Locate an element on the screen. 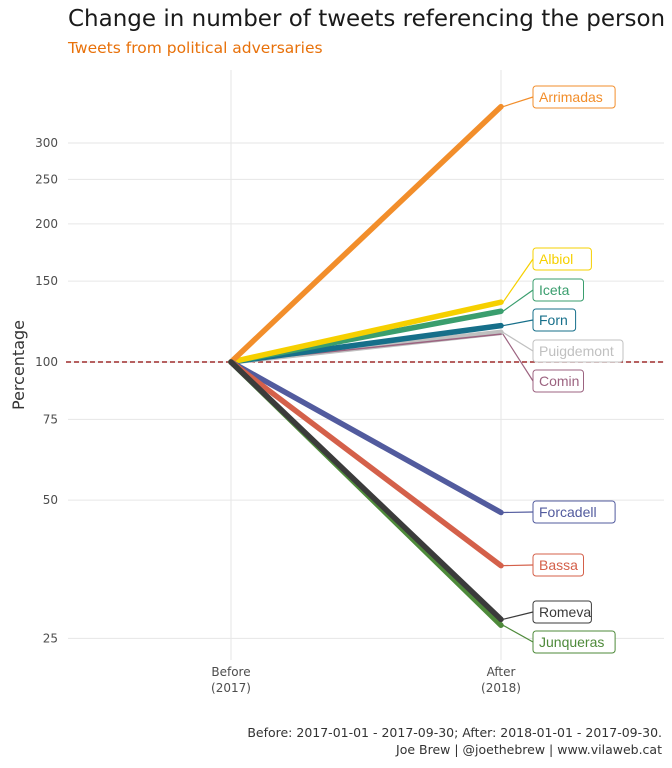 This screenshot has height=768, width=672. series-label-box-comin is located at coordinates (558, 381).